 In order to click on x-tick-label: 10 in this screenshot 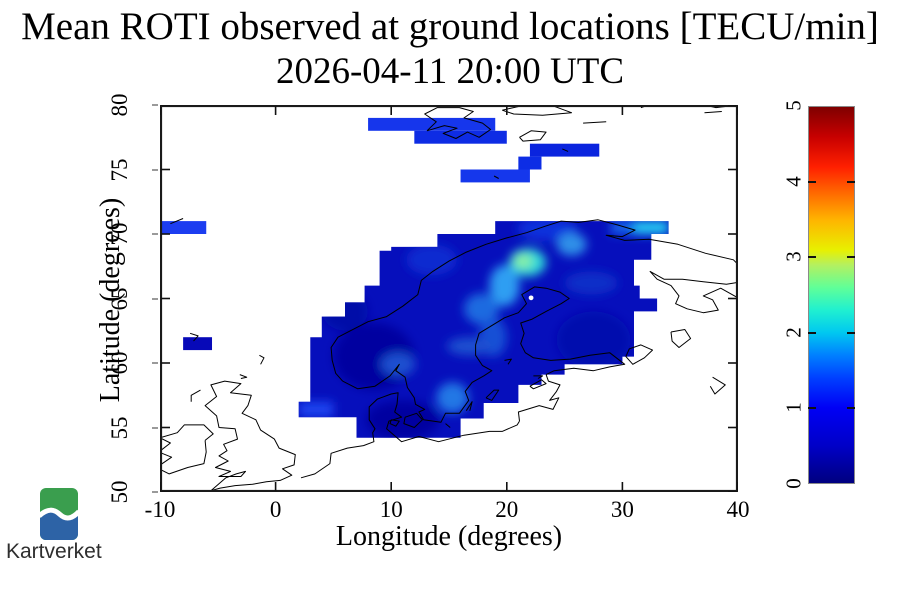, I will do `click(391, 509)`.